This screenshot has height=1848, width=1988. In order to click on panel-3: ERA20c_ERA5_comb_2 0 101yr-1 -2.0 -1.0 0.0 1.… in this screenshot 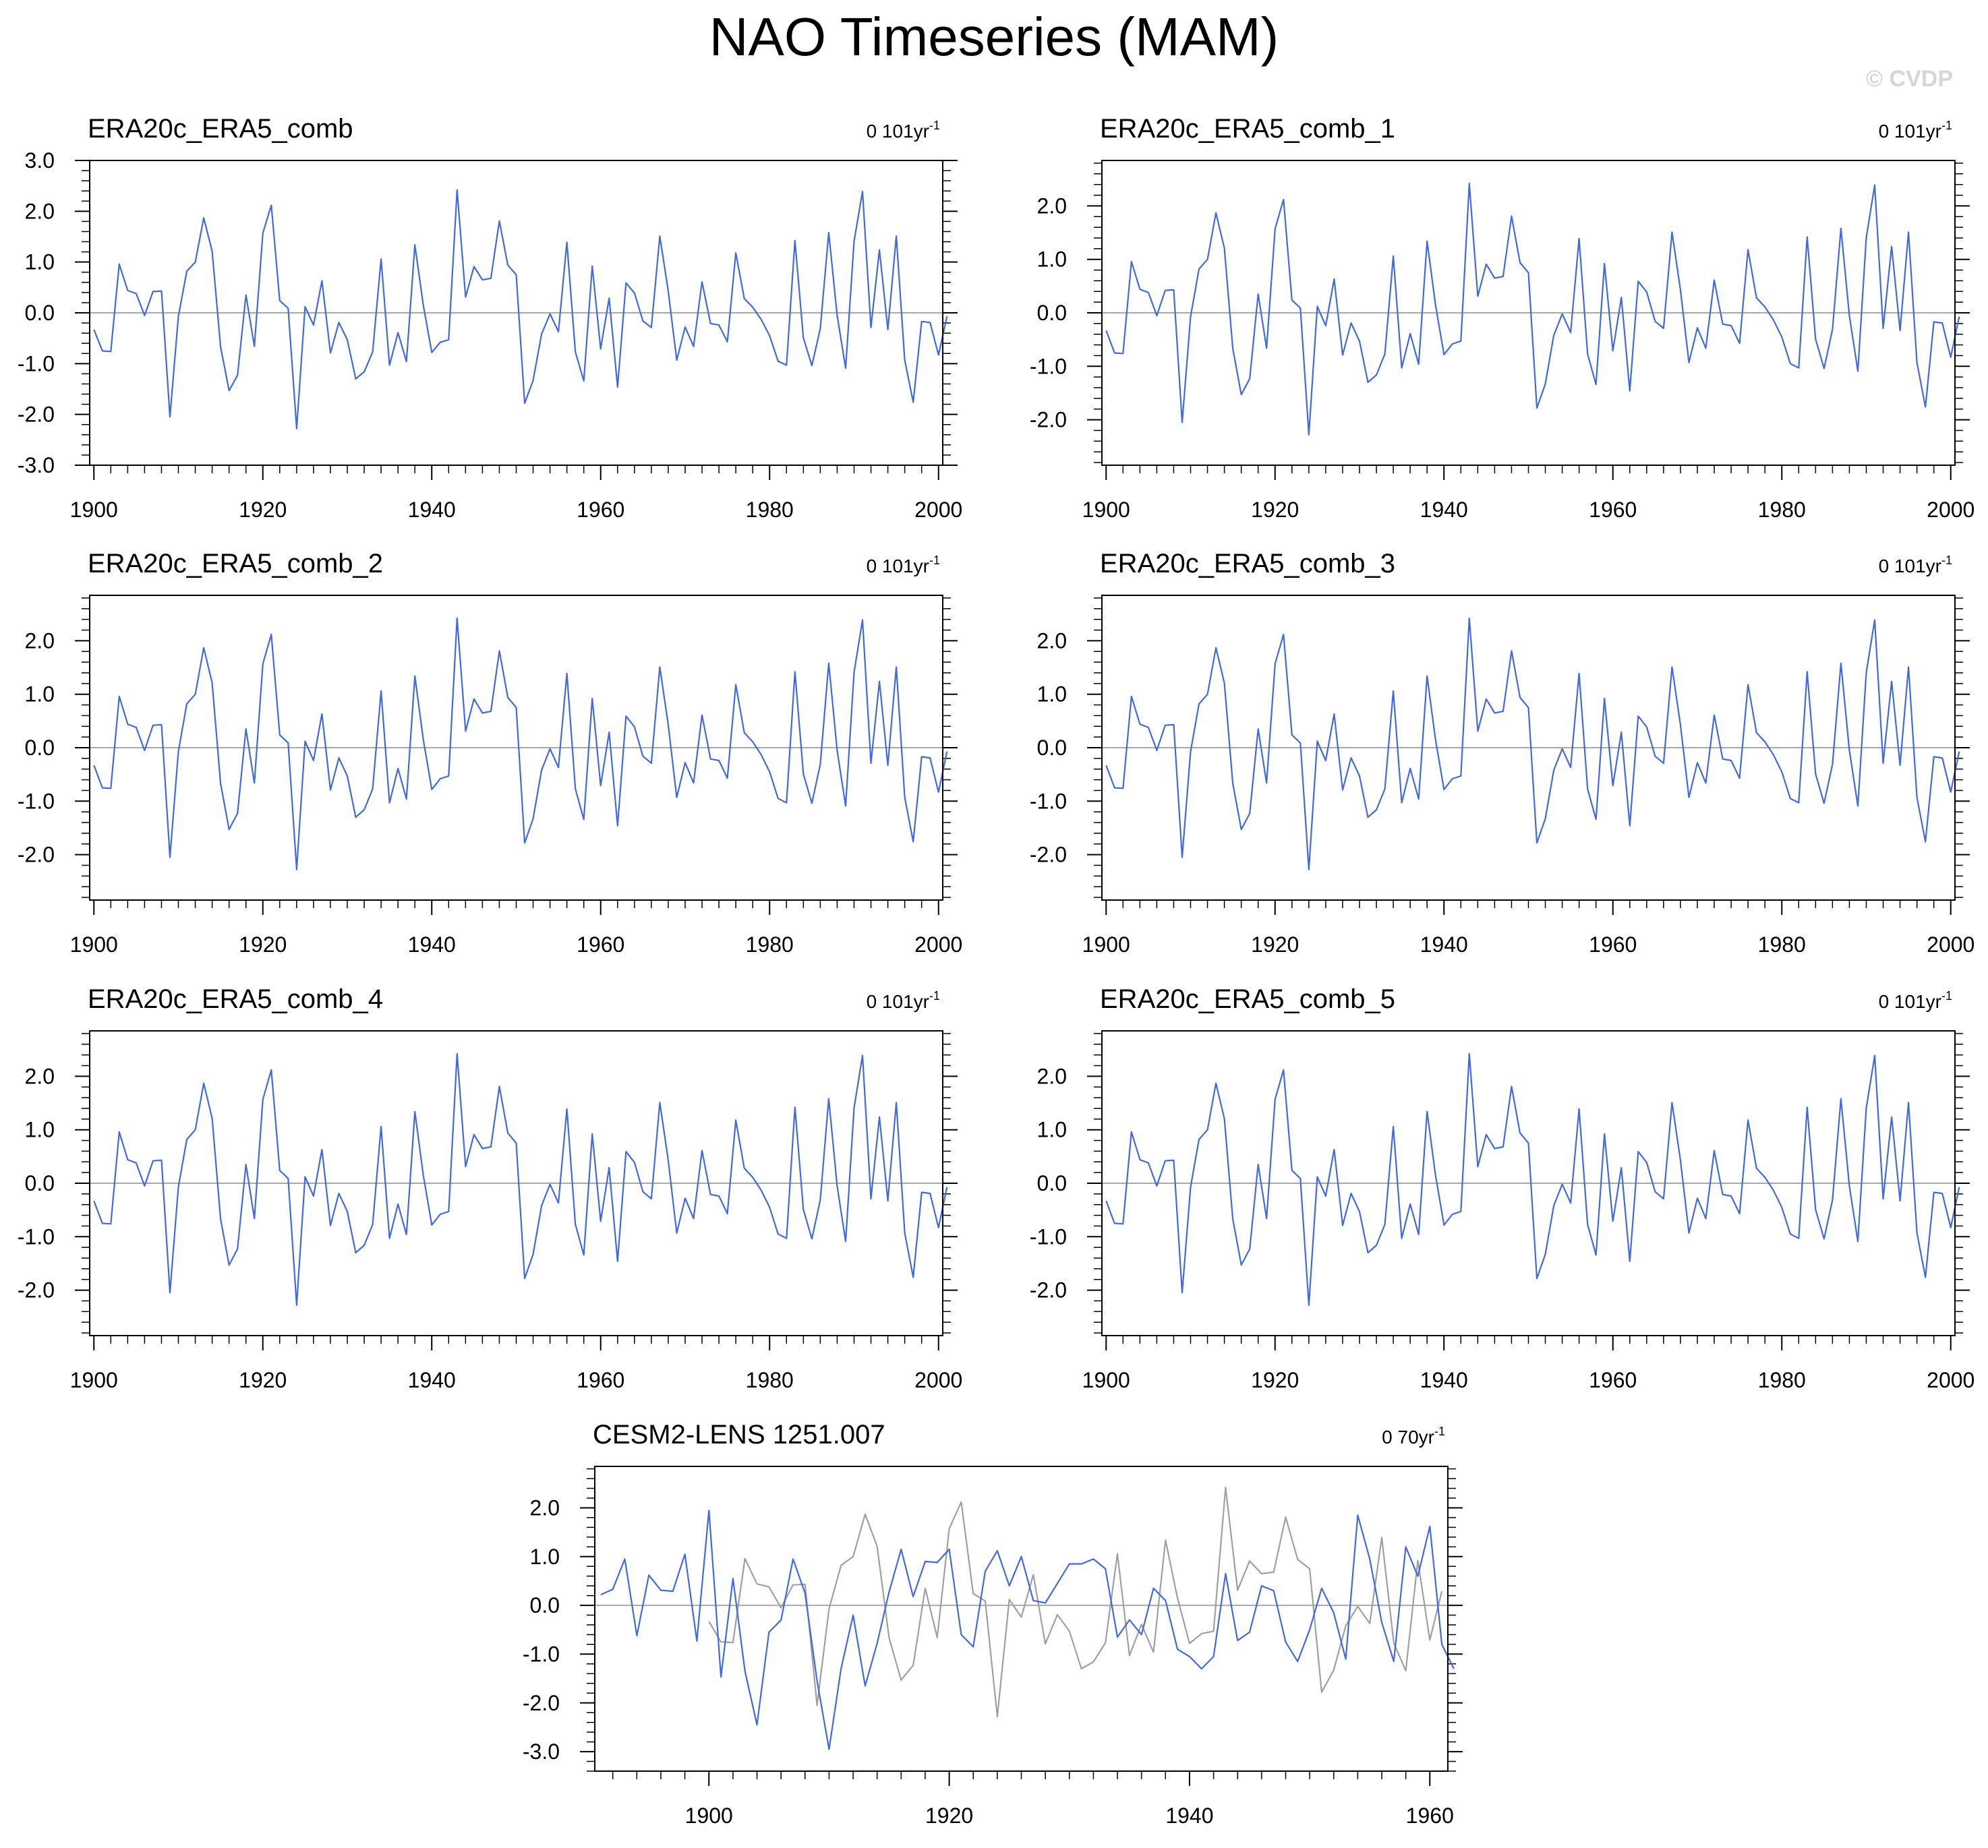, I will do `click(490, 753)`.